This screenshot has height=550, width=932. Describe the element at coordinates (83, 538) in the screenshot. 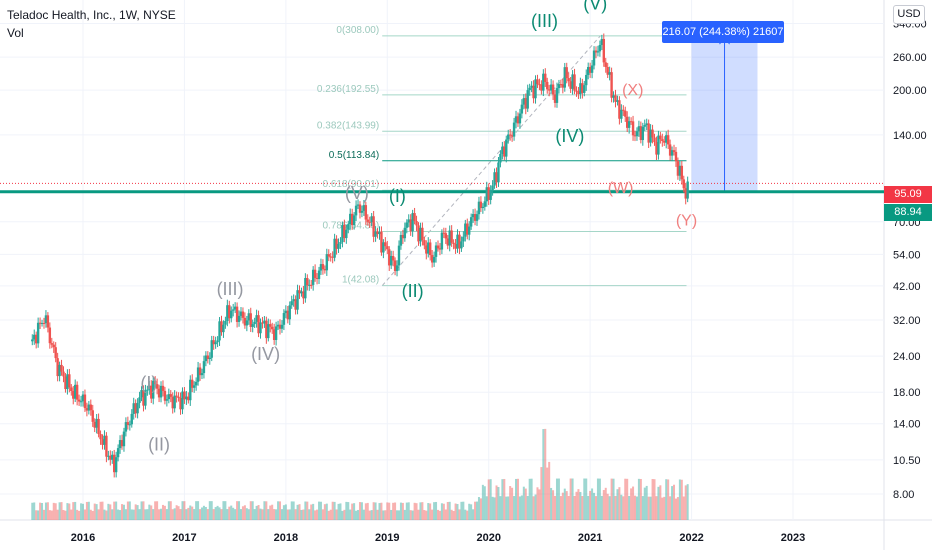

I see `time-tick-label: 2016` at that location.